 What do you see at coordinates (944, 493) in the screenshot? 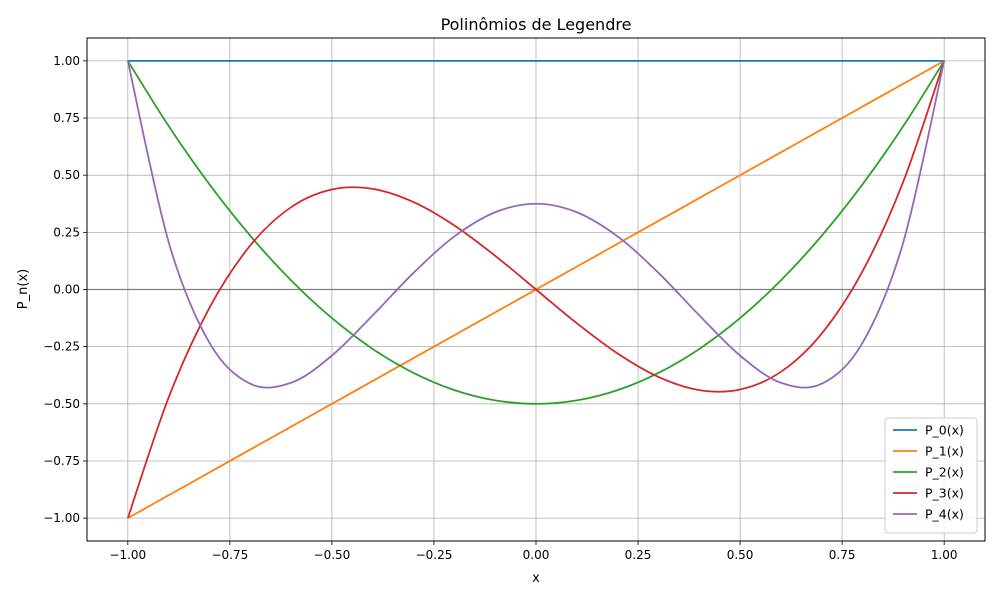
I see `legend-label: P_3(x)` at bounding box center [944, 493].